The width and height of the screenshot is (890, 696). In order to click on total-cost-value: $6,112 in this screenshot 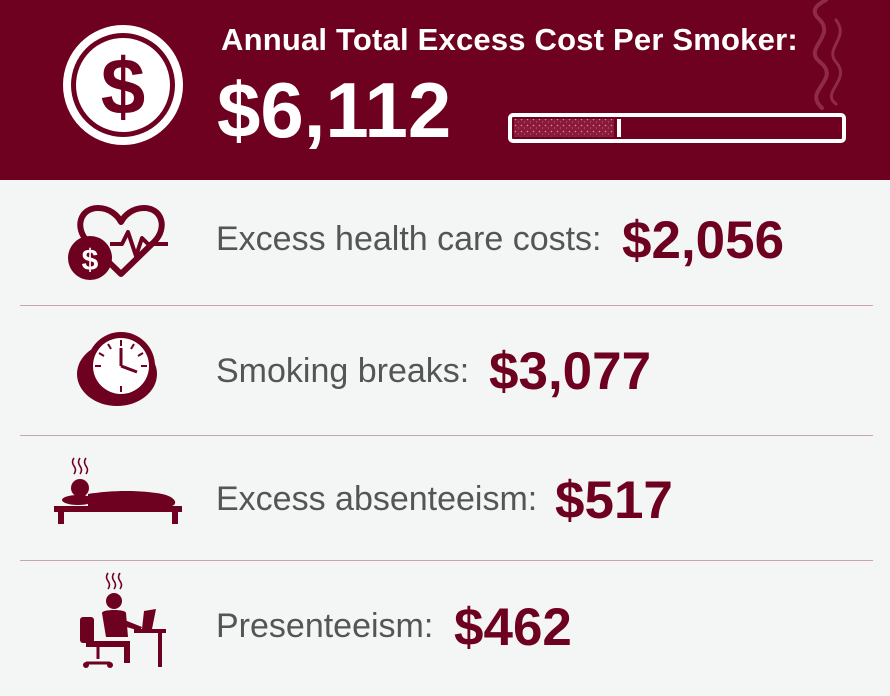, I will do `click(334, 110)`.